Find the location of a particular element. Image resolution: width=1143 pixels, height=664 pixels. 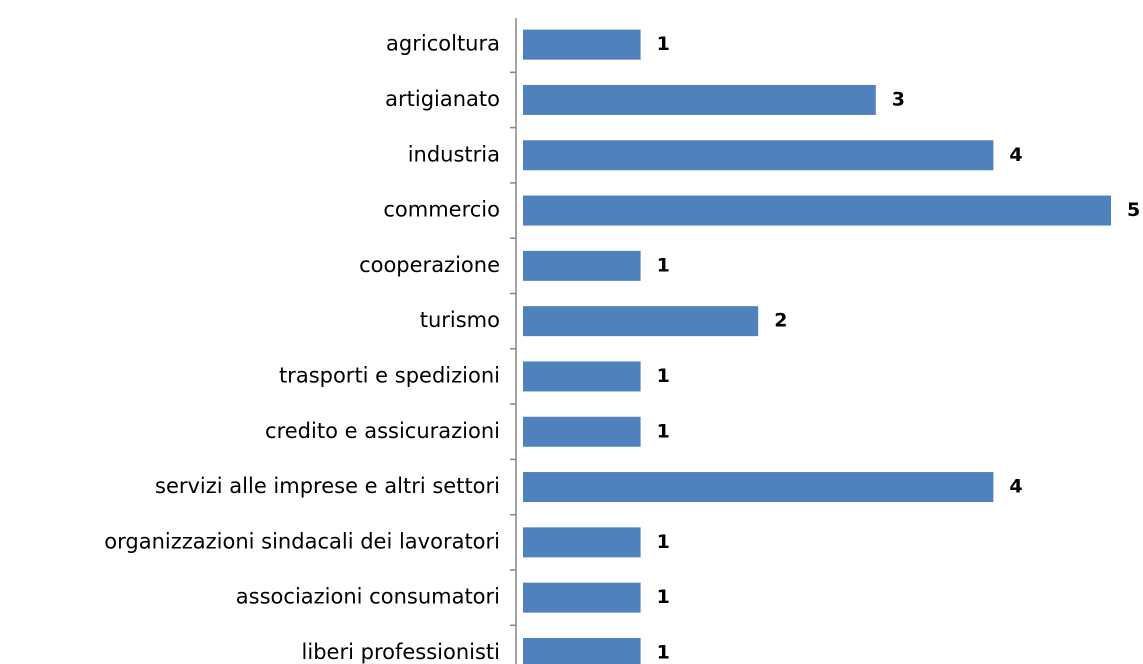

y-tick-label: commercio is located at coordinates (441, 210).